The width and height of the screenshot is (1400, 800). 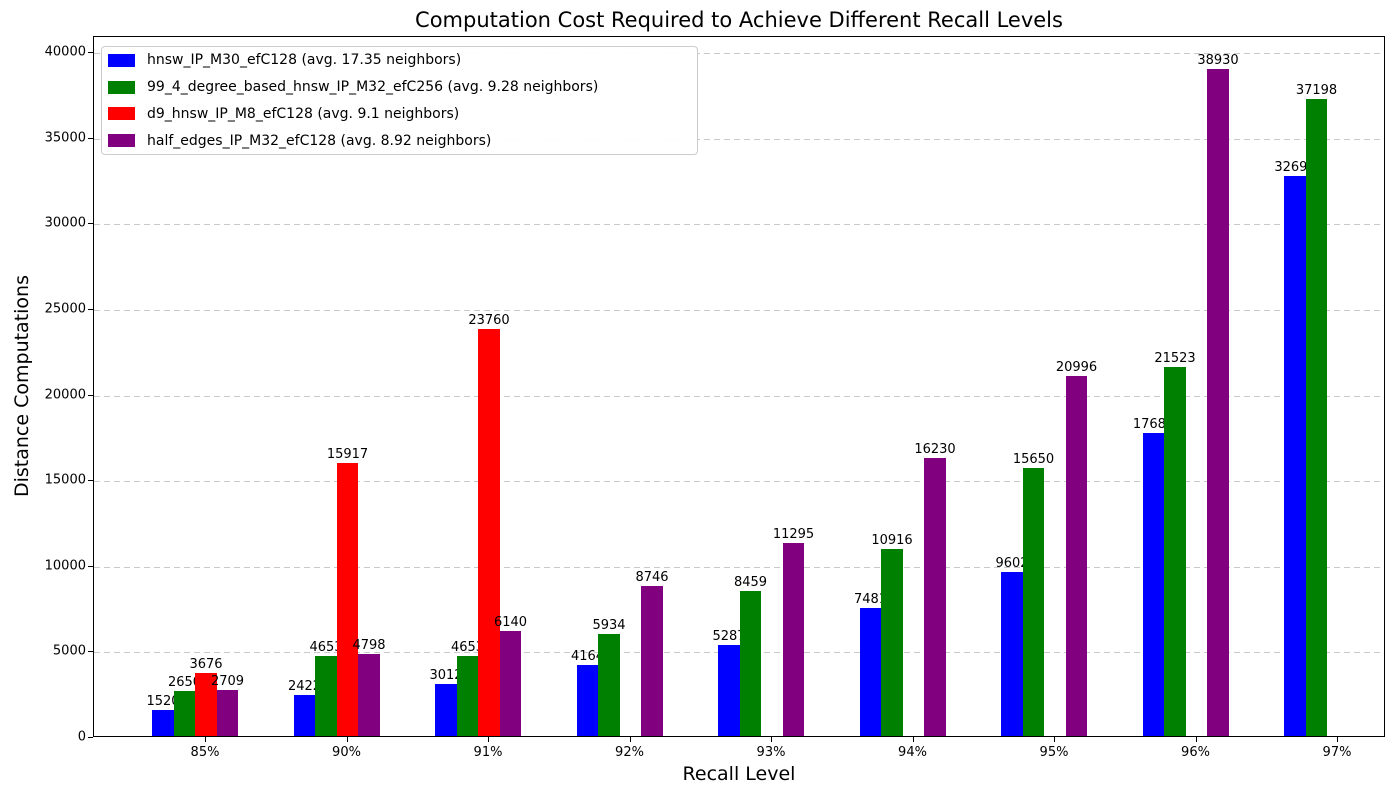 What do you see at coordinates (81, 737) in the screenshot?
I see `y-tick-label: 0` at bounding box center [81, 737].